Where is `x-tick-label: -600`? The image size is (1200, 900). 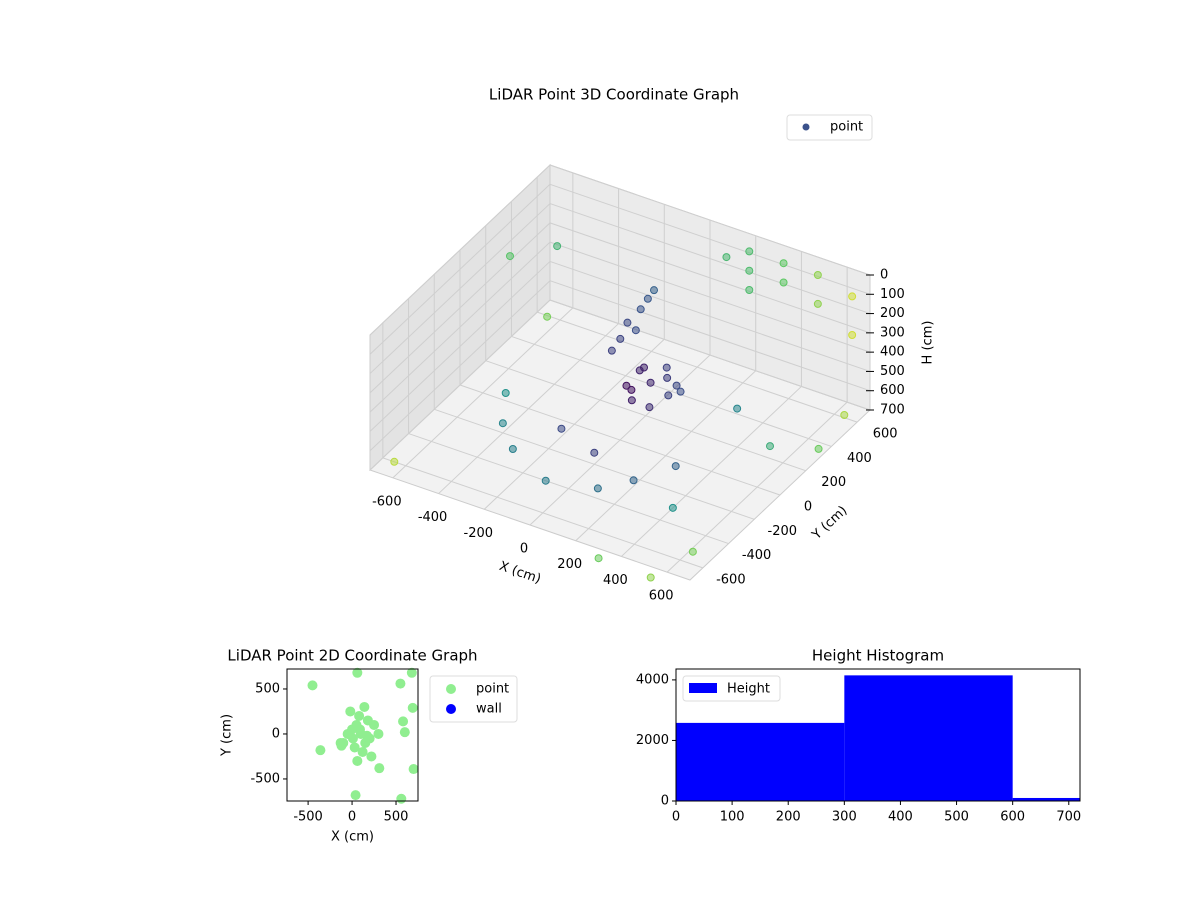
x-tick-label: -600 is located at coordinates (387, 501).